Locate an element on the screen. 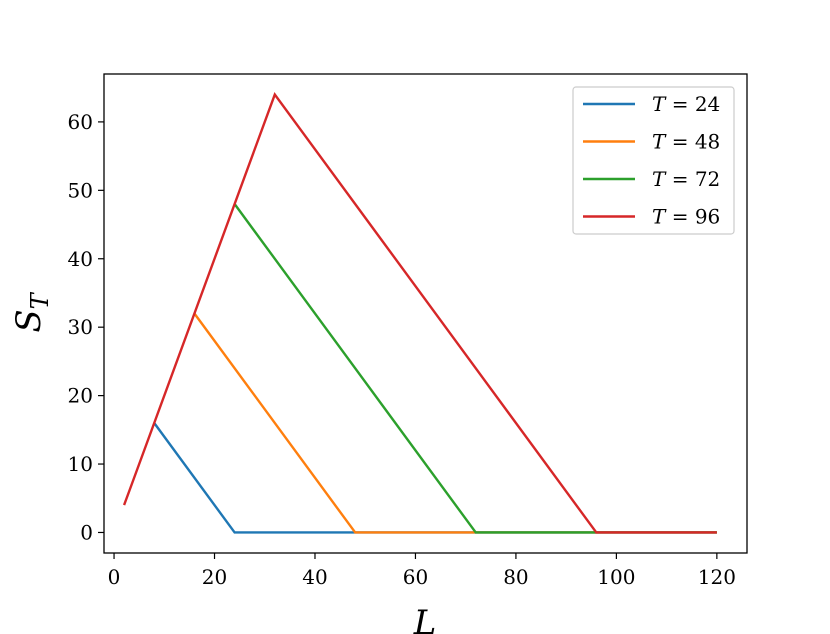 This screenshot has height=634, width=830. legend-label-72: T = 72 is located at coordinates (686, 179).